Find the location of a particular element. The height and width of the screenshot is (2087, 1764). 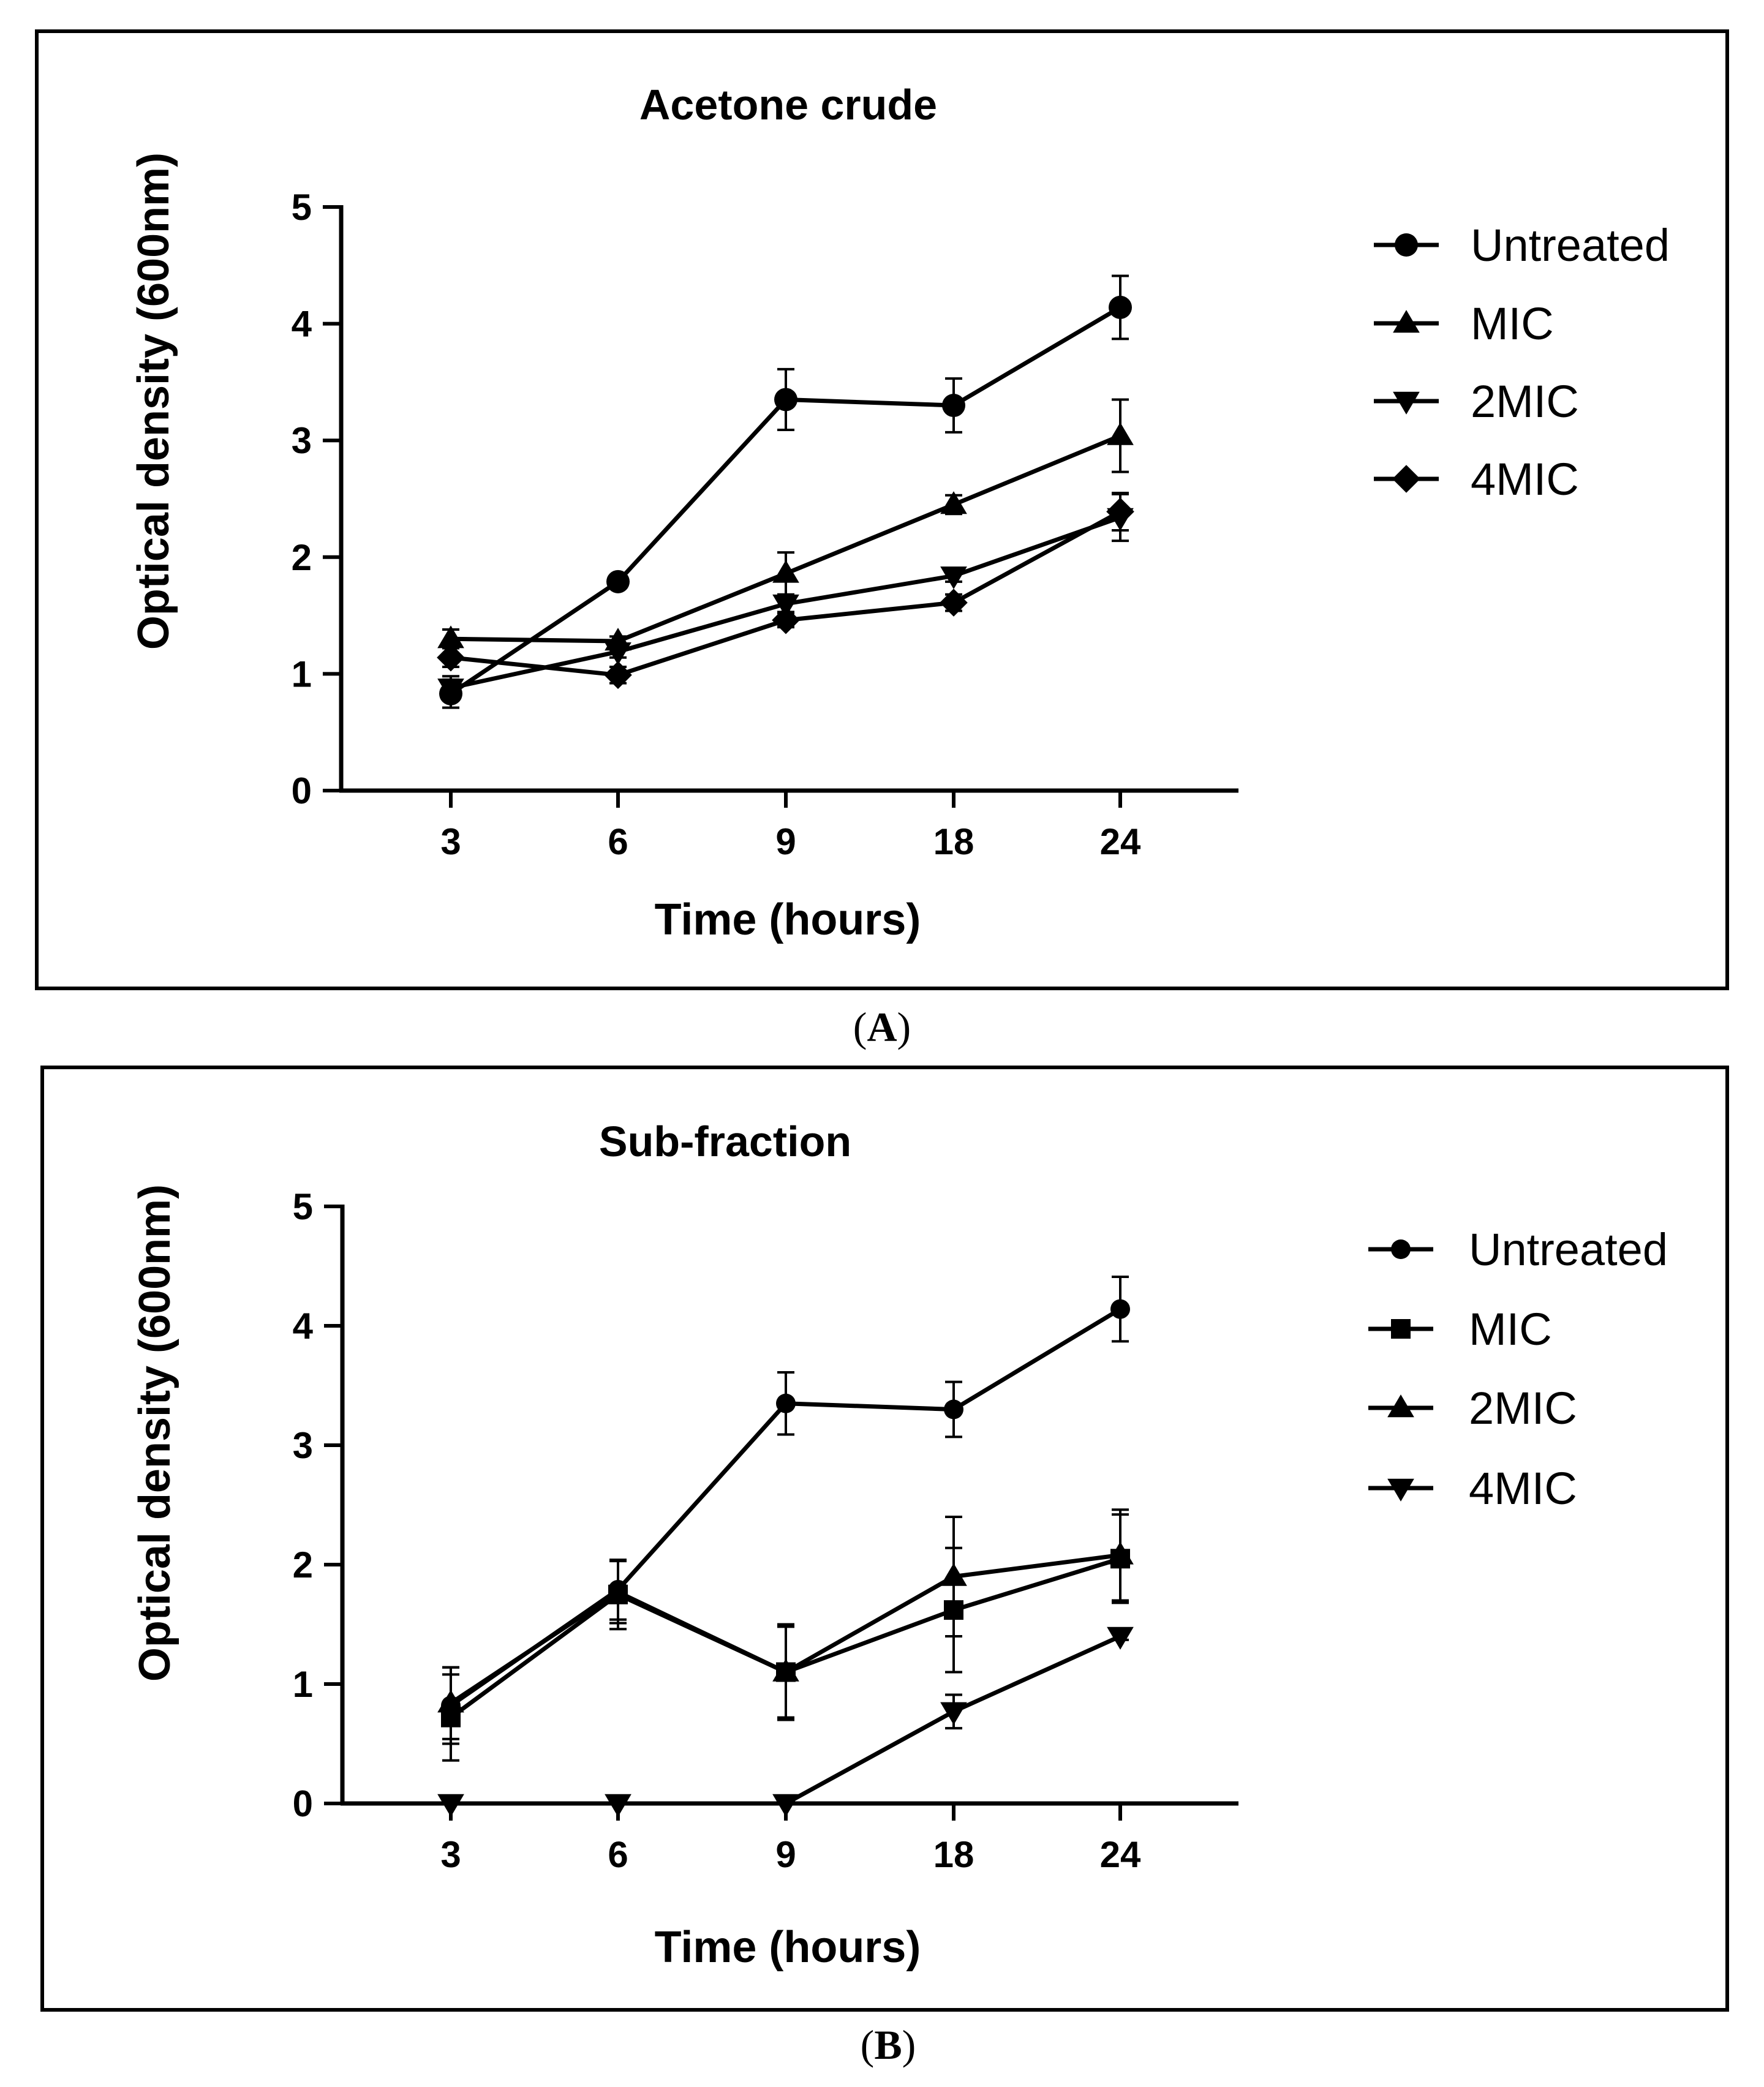

series-line is located at coordinates (786, 500).